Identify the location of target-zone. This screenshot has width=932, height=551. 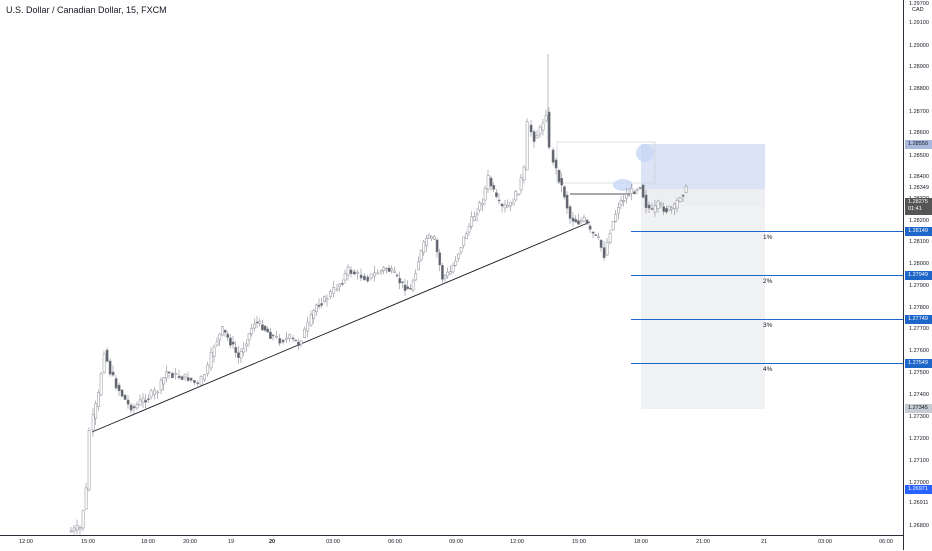
(703, 307).